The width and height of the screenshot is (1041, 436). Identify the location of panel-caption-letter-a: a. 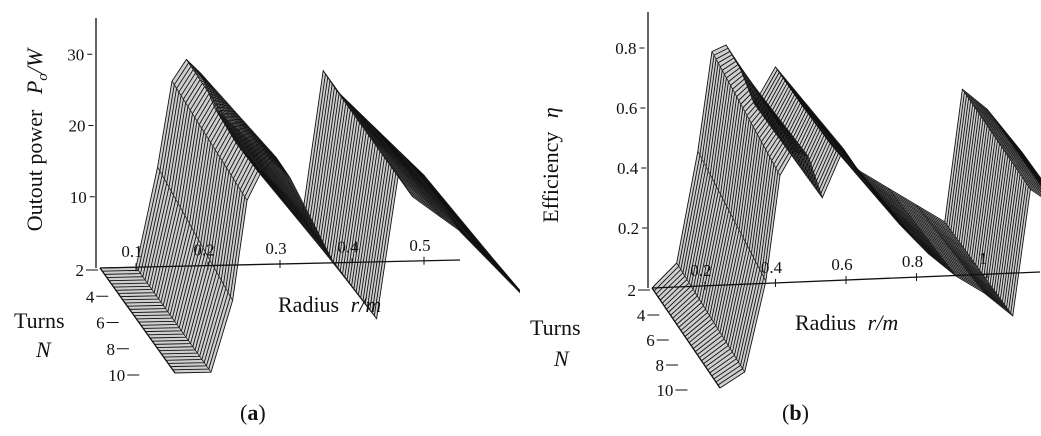
(252, 412).